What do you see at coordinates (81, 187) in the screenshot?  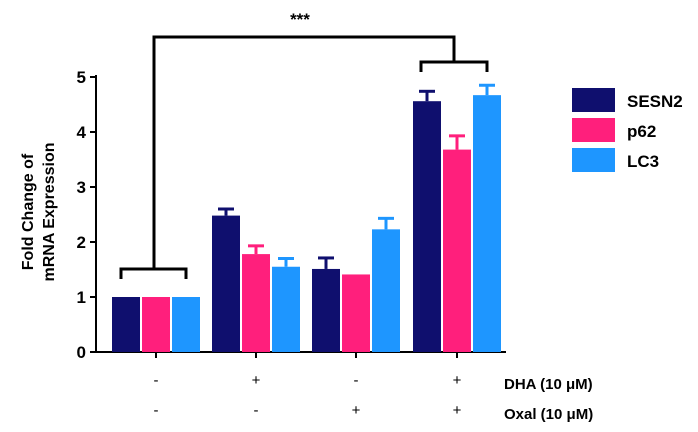 I see `y-tick-label: 3` at bounding box center [81, 187].